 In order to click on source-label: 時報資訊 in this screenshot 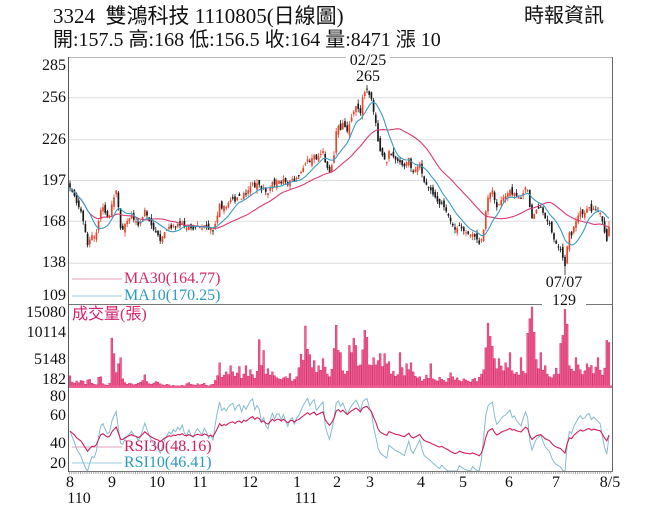, I will do `click(564, 16)`.